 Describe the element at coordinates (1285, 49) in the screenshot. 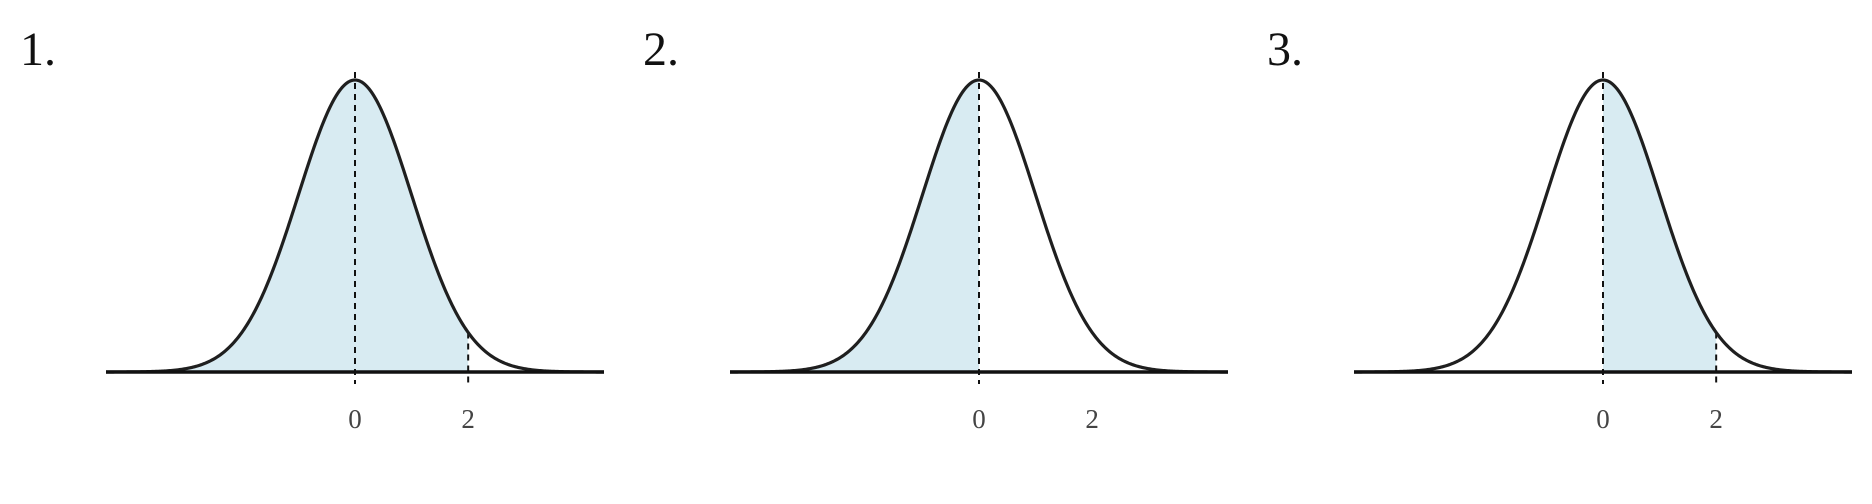

I see `panel-number-label: 3.` at that location.